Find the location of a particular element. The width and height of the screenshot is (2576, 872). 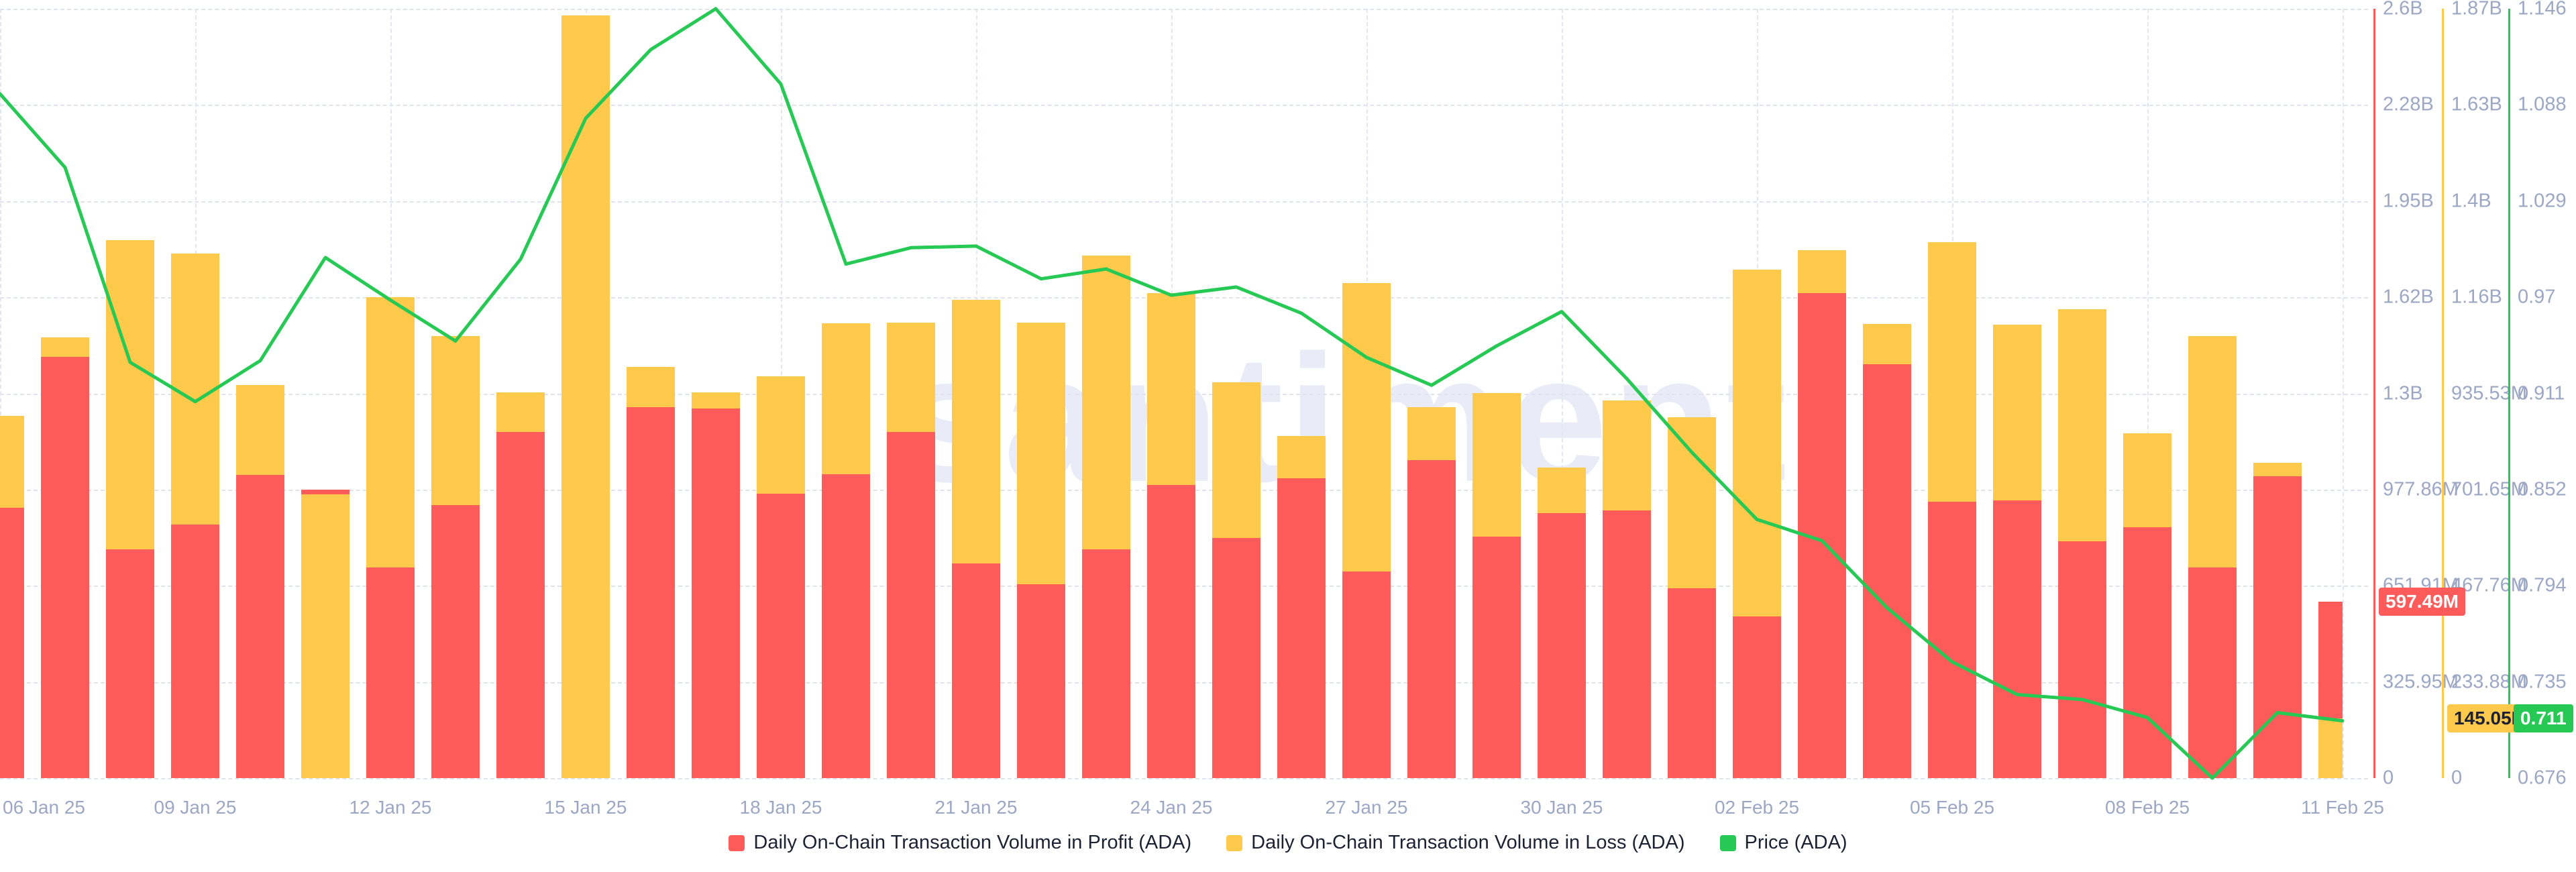

price-swatch-icon is located at coordinates (1727, 843).